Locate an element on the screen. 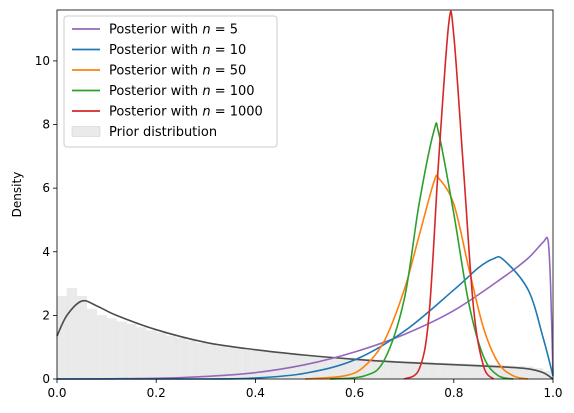  legend-box is located at coordinates (170, 81).